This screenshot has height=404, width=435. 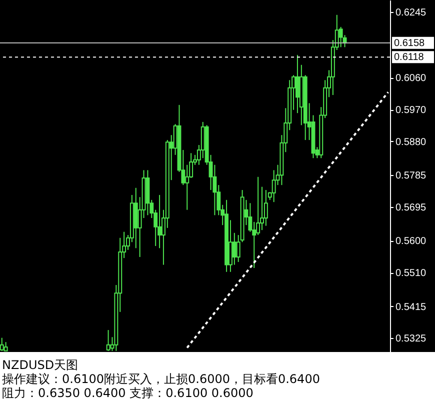 I want to click on ref-line-label: 0.6158, so click(x=410, y=43).